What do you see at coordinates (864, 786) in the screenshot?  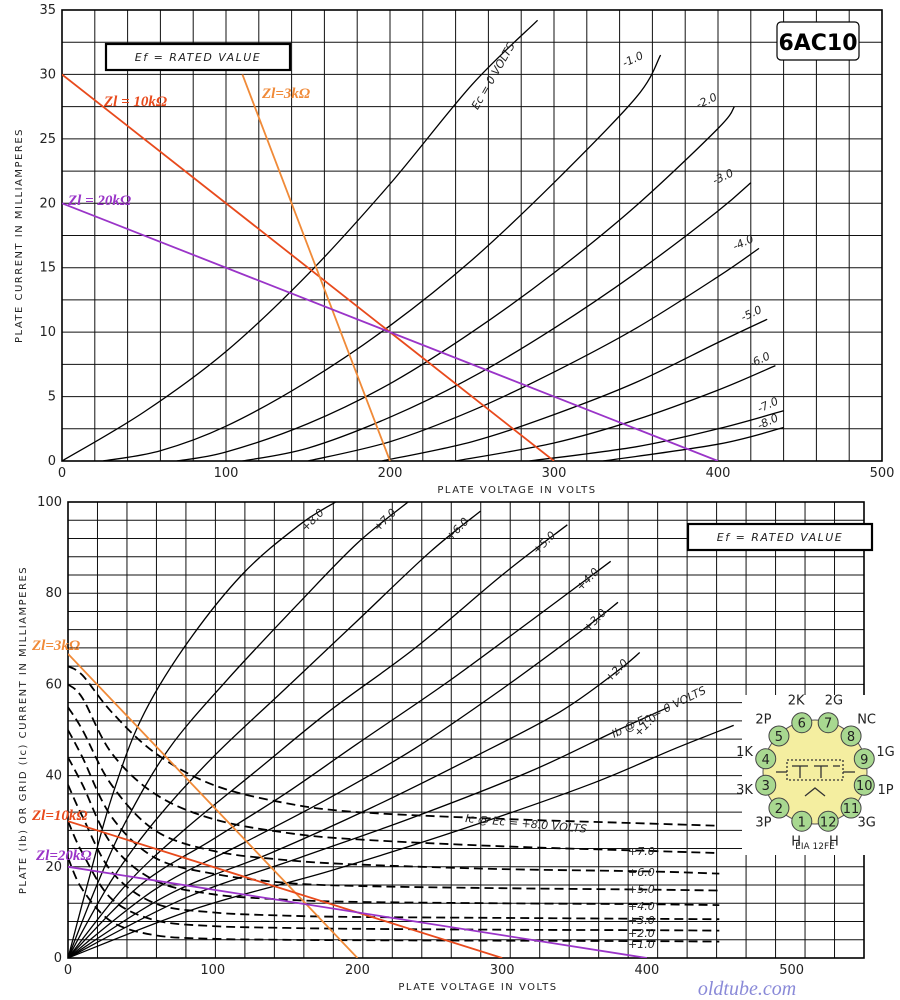 I see `pin-number: 10` at bounding box center [864, 786].